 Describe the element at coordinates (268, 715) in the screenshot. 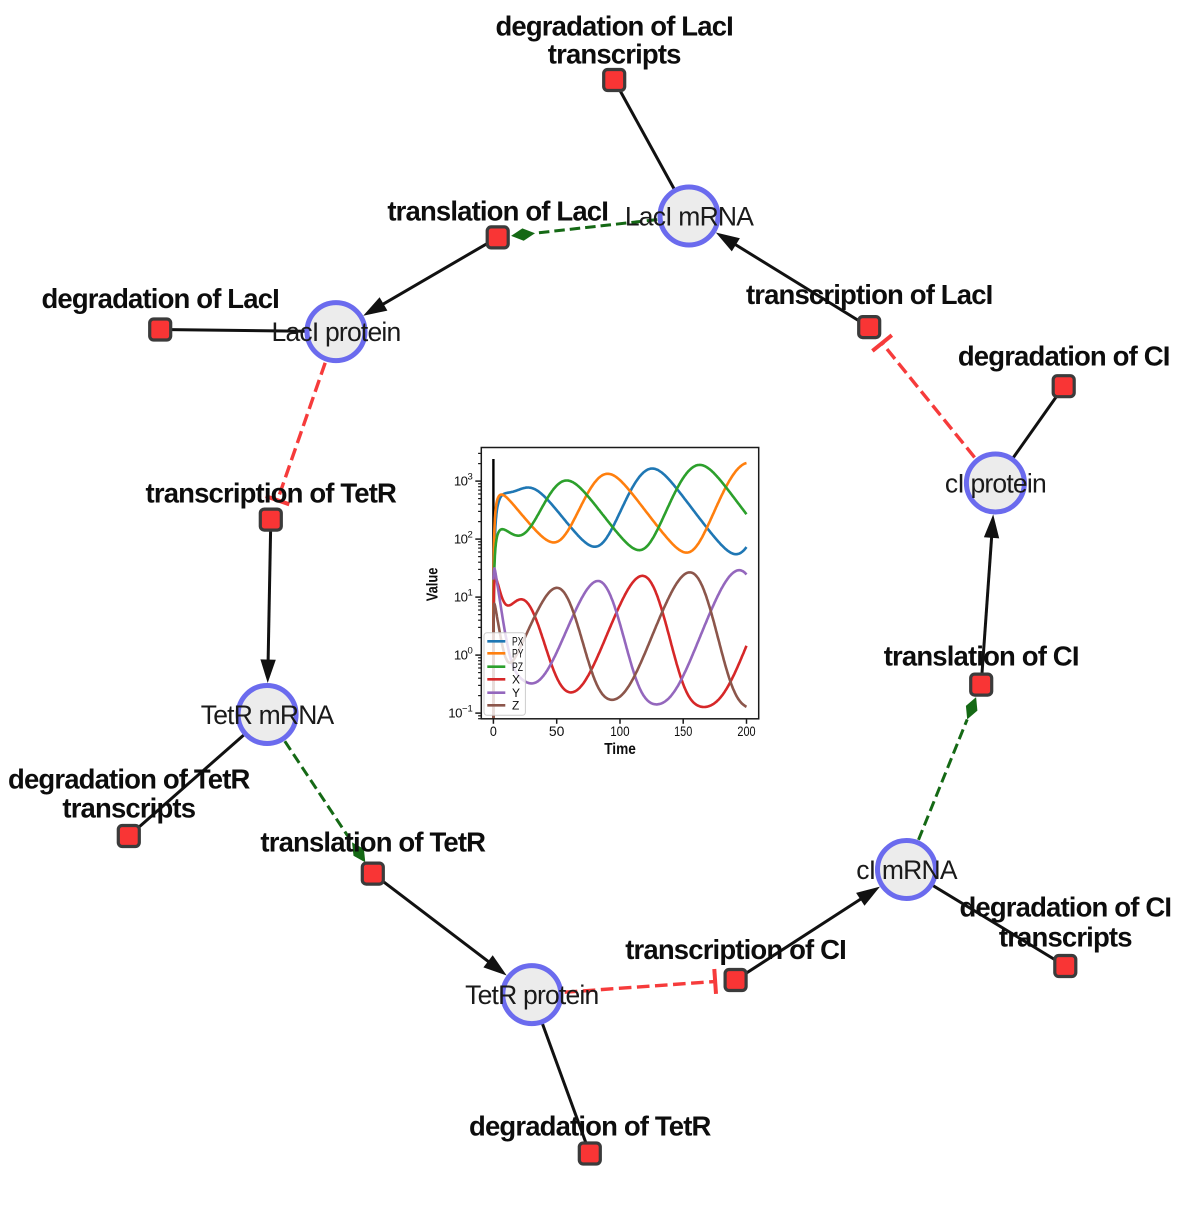

I see `svg-text: TetR mRNA` at that location.